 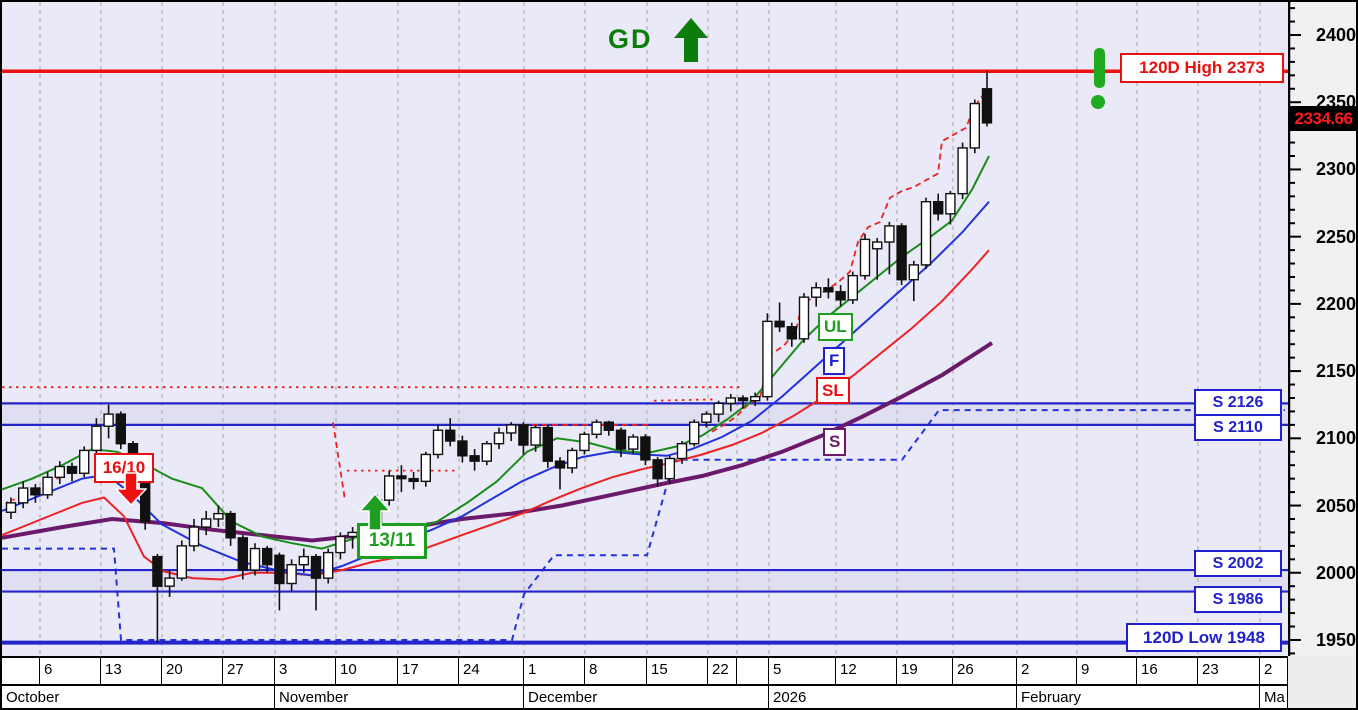 I want to click on week-cell: 8, so click(x=616, y=671).